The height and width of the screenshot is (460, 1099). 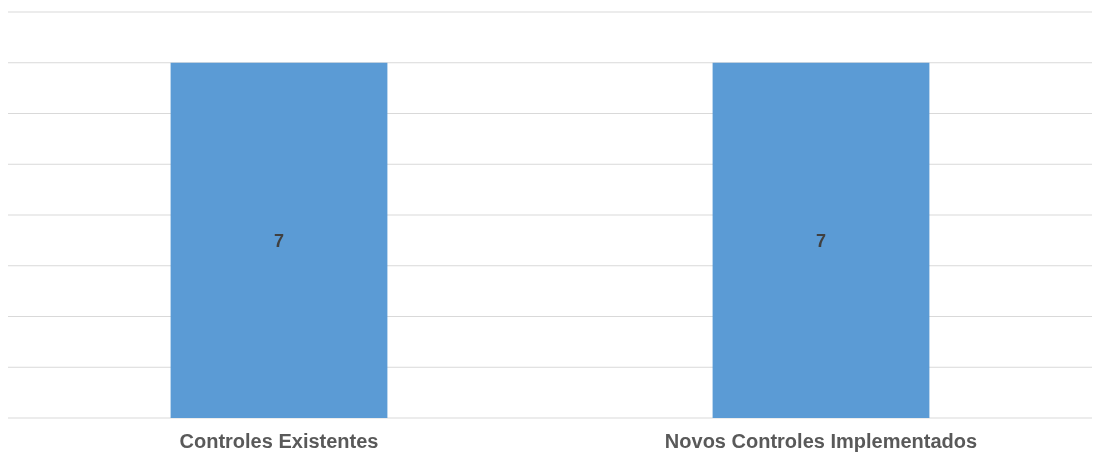 What do you see at coordinates (279, 441) in the screenshot?
I see `x-tick-label: Controles Existentes` at bounding box center [279, 441].